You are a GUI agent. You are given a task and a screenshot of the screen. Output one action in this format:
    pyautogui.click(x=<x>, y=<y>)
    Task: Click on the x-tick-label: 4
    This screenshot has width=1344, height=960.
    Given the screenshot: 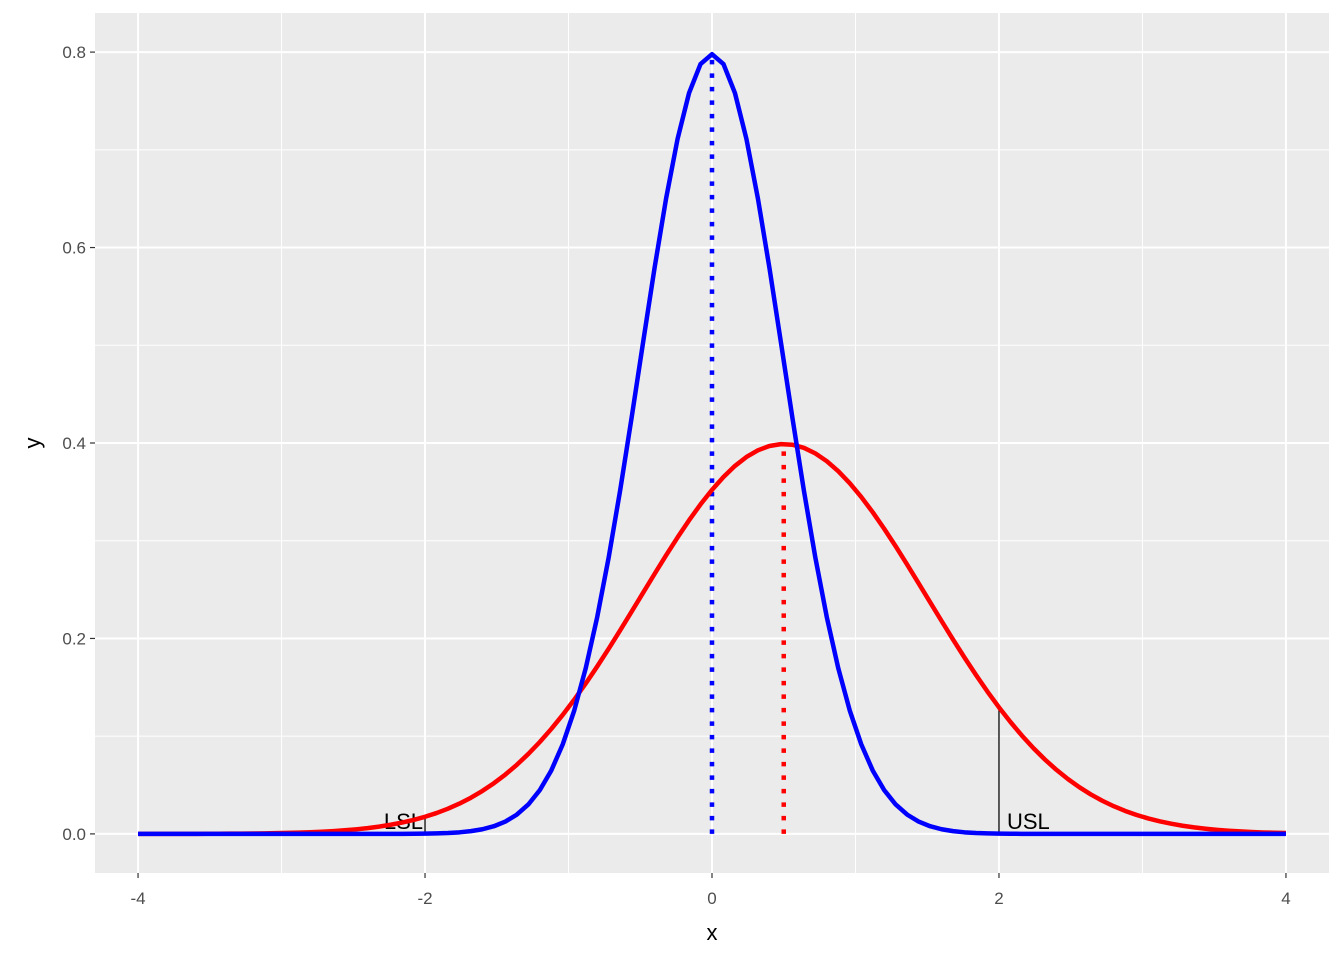 What is the action you would take?
    pyautogui.click(x=1285, y=898)
    